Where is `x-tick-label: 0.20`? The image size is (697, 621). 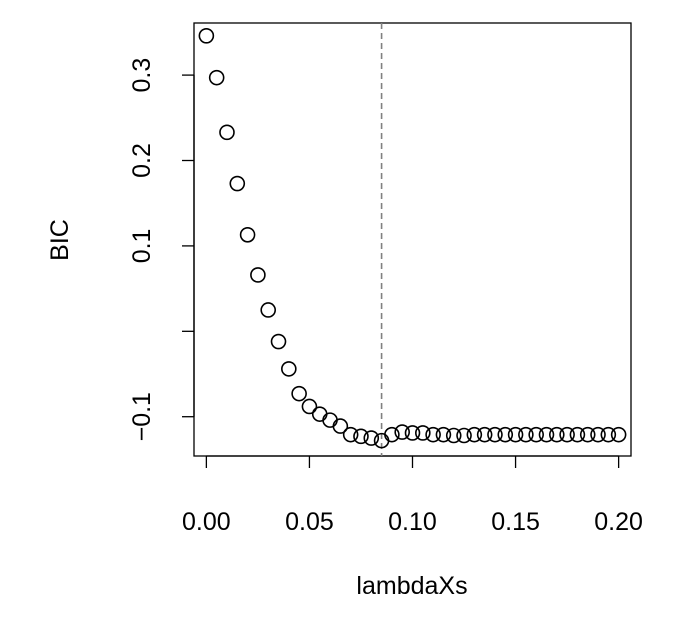
x-tick-label: 0.20 is located at coordinates (618, 522).